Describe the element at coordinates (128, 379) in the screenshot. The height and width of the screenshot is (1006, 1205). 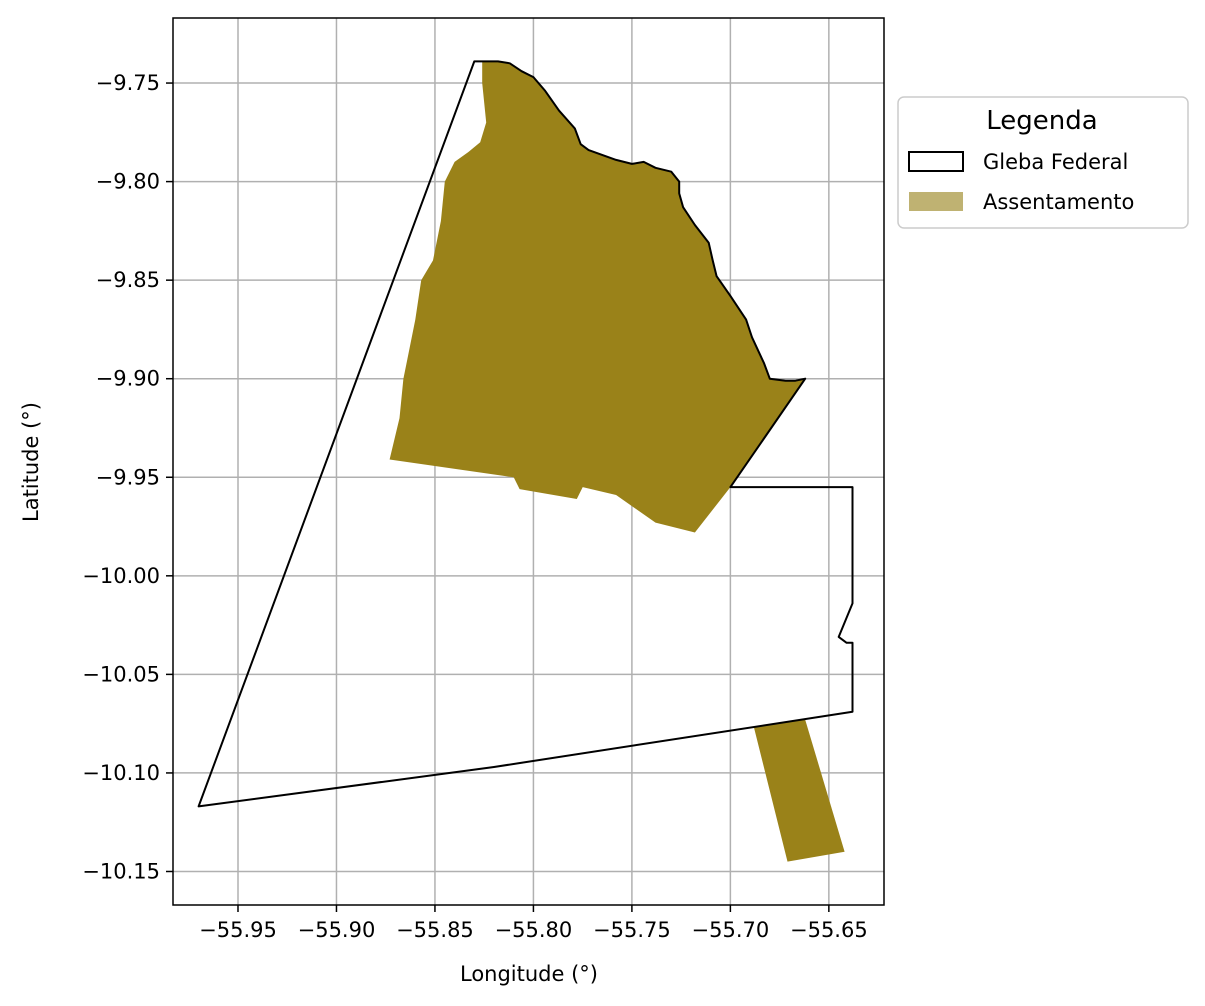
I see `y-tick-label: −9.90` at that location.